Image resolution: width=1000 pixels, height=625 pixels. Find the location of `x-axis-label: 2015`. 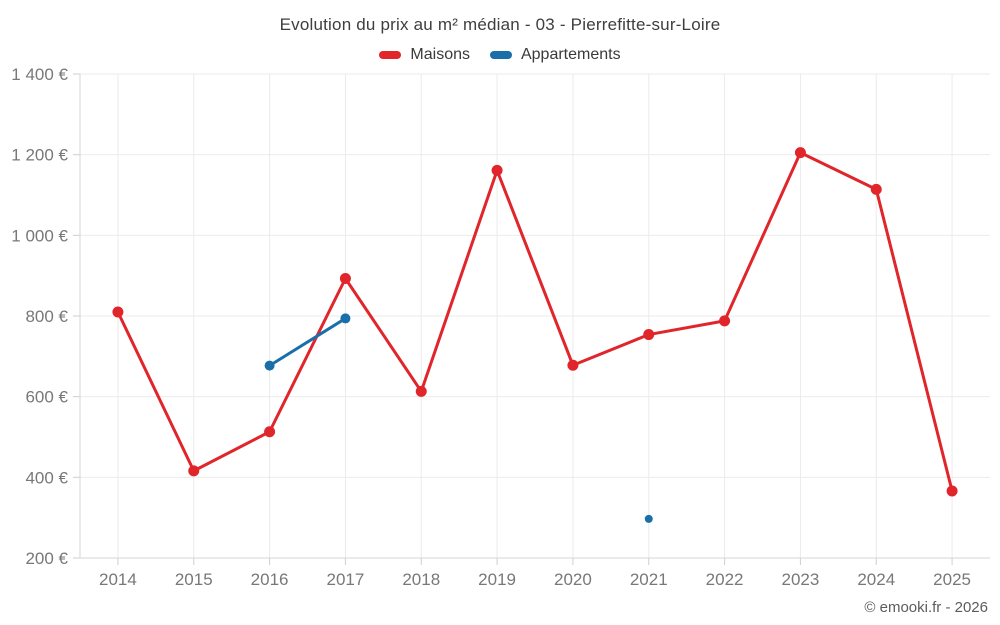

x-axis-label: 2015 is located at coordinates (194, 579).